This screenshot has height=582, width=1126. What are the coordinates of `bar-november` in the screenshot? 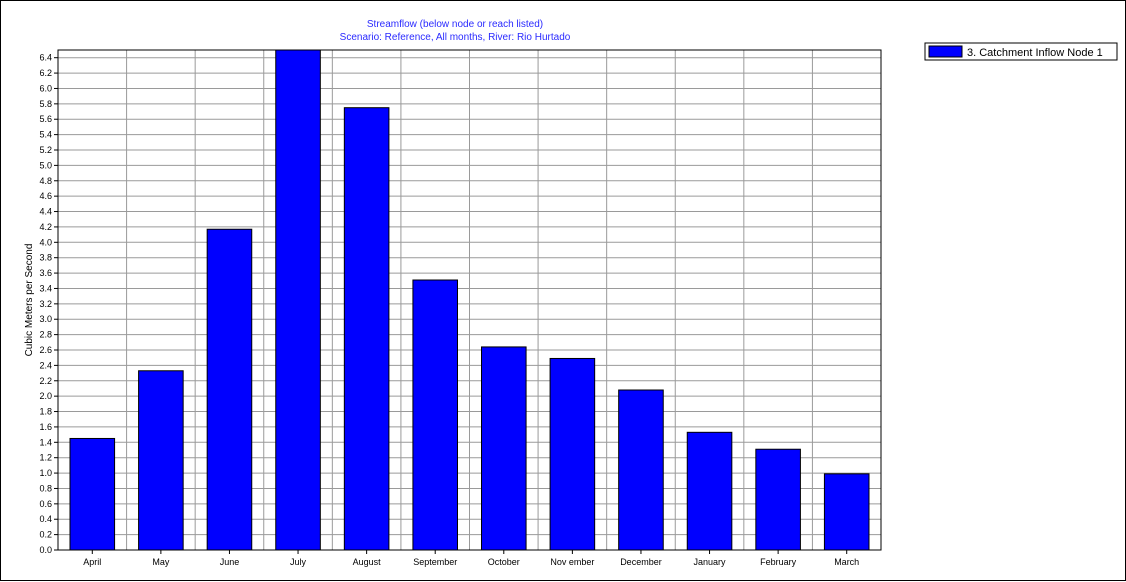 It's located at (572, 454).